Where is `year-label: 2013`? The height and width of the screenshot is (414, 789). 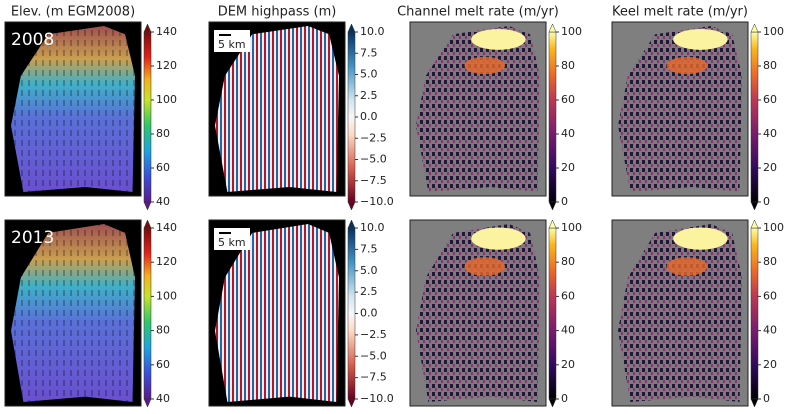
year-label: 2013 is located at coordinates (32, 238).